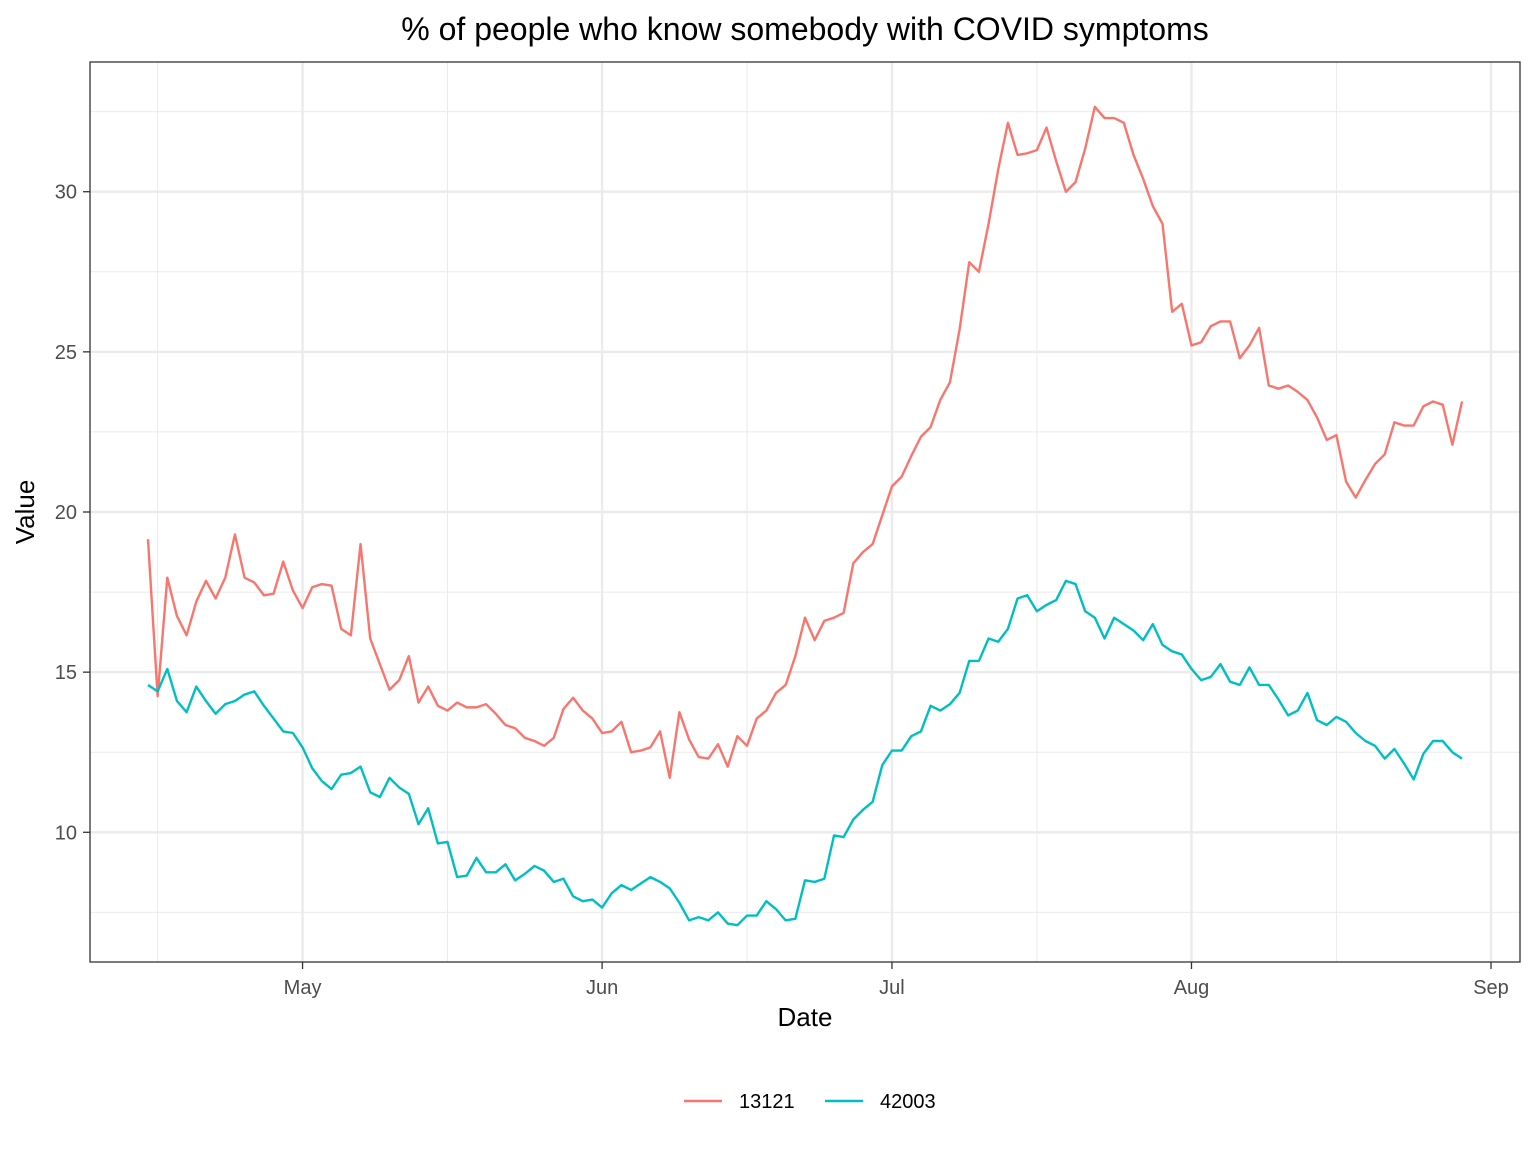  Describe the element at coordinates (66, 673) in the screenshot. I see `y-tick-label: 15` at that location.